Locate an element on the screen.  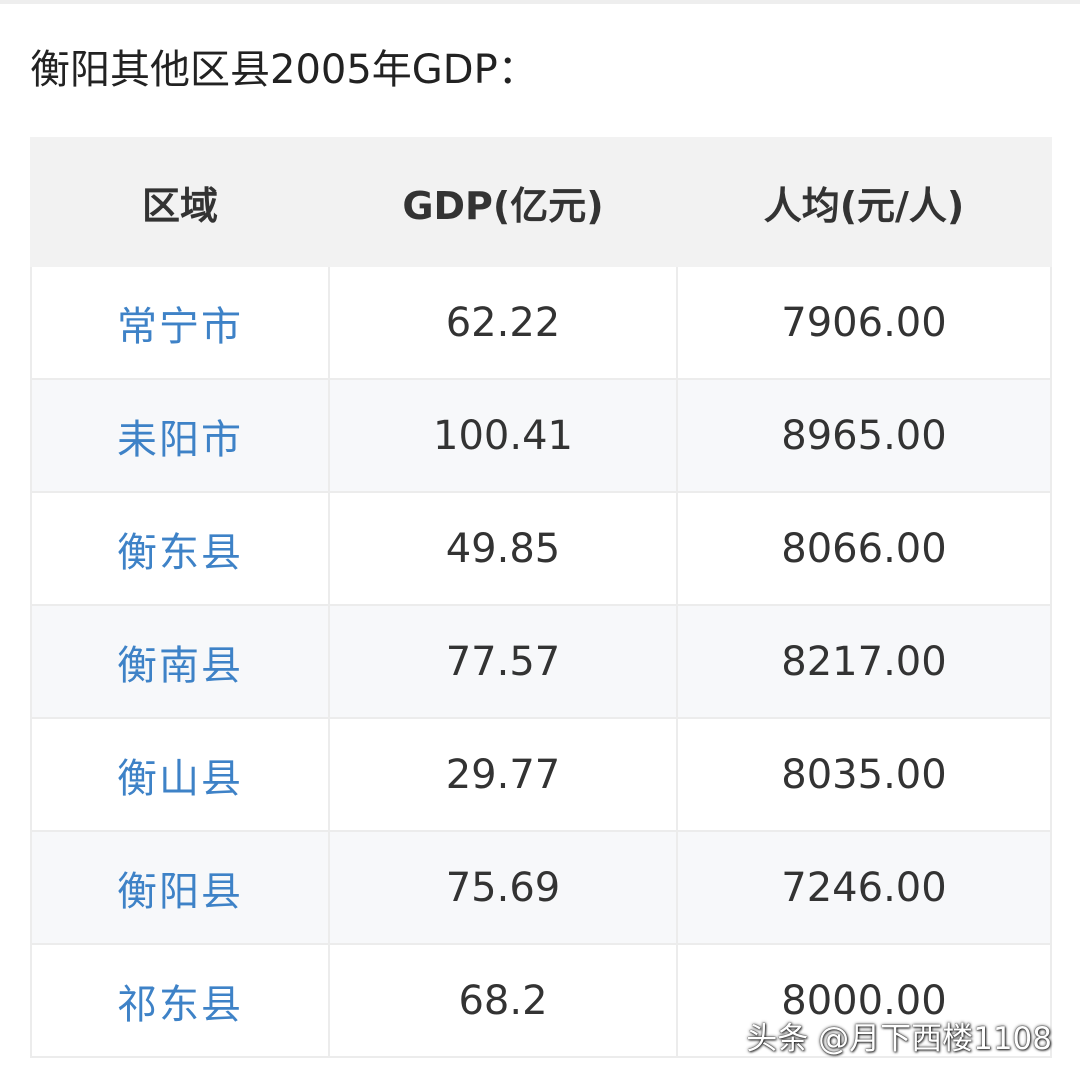
region-cell: 祁东县 is located at coordinates (180, 1000).